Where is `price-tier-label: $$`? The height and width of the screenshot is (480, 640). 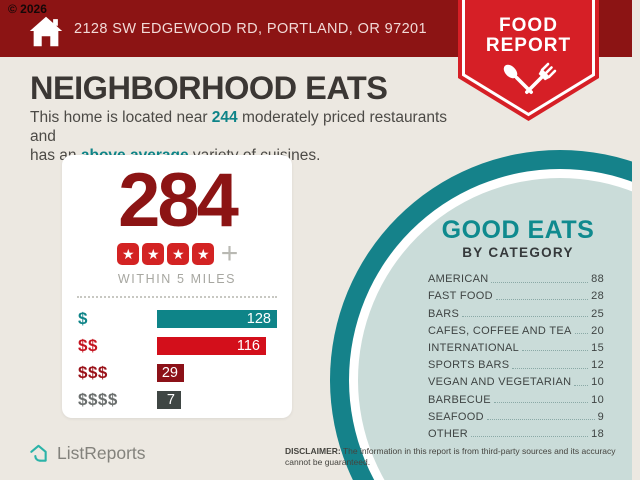 price-tier-label: $$ is located at coordinates (88, 345).